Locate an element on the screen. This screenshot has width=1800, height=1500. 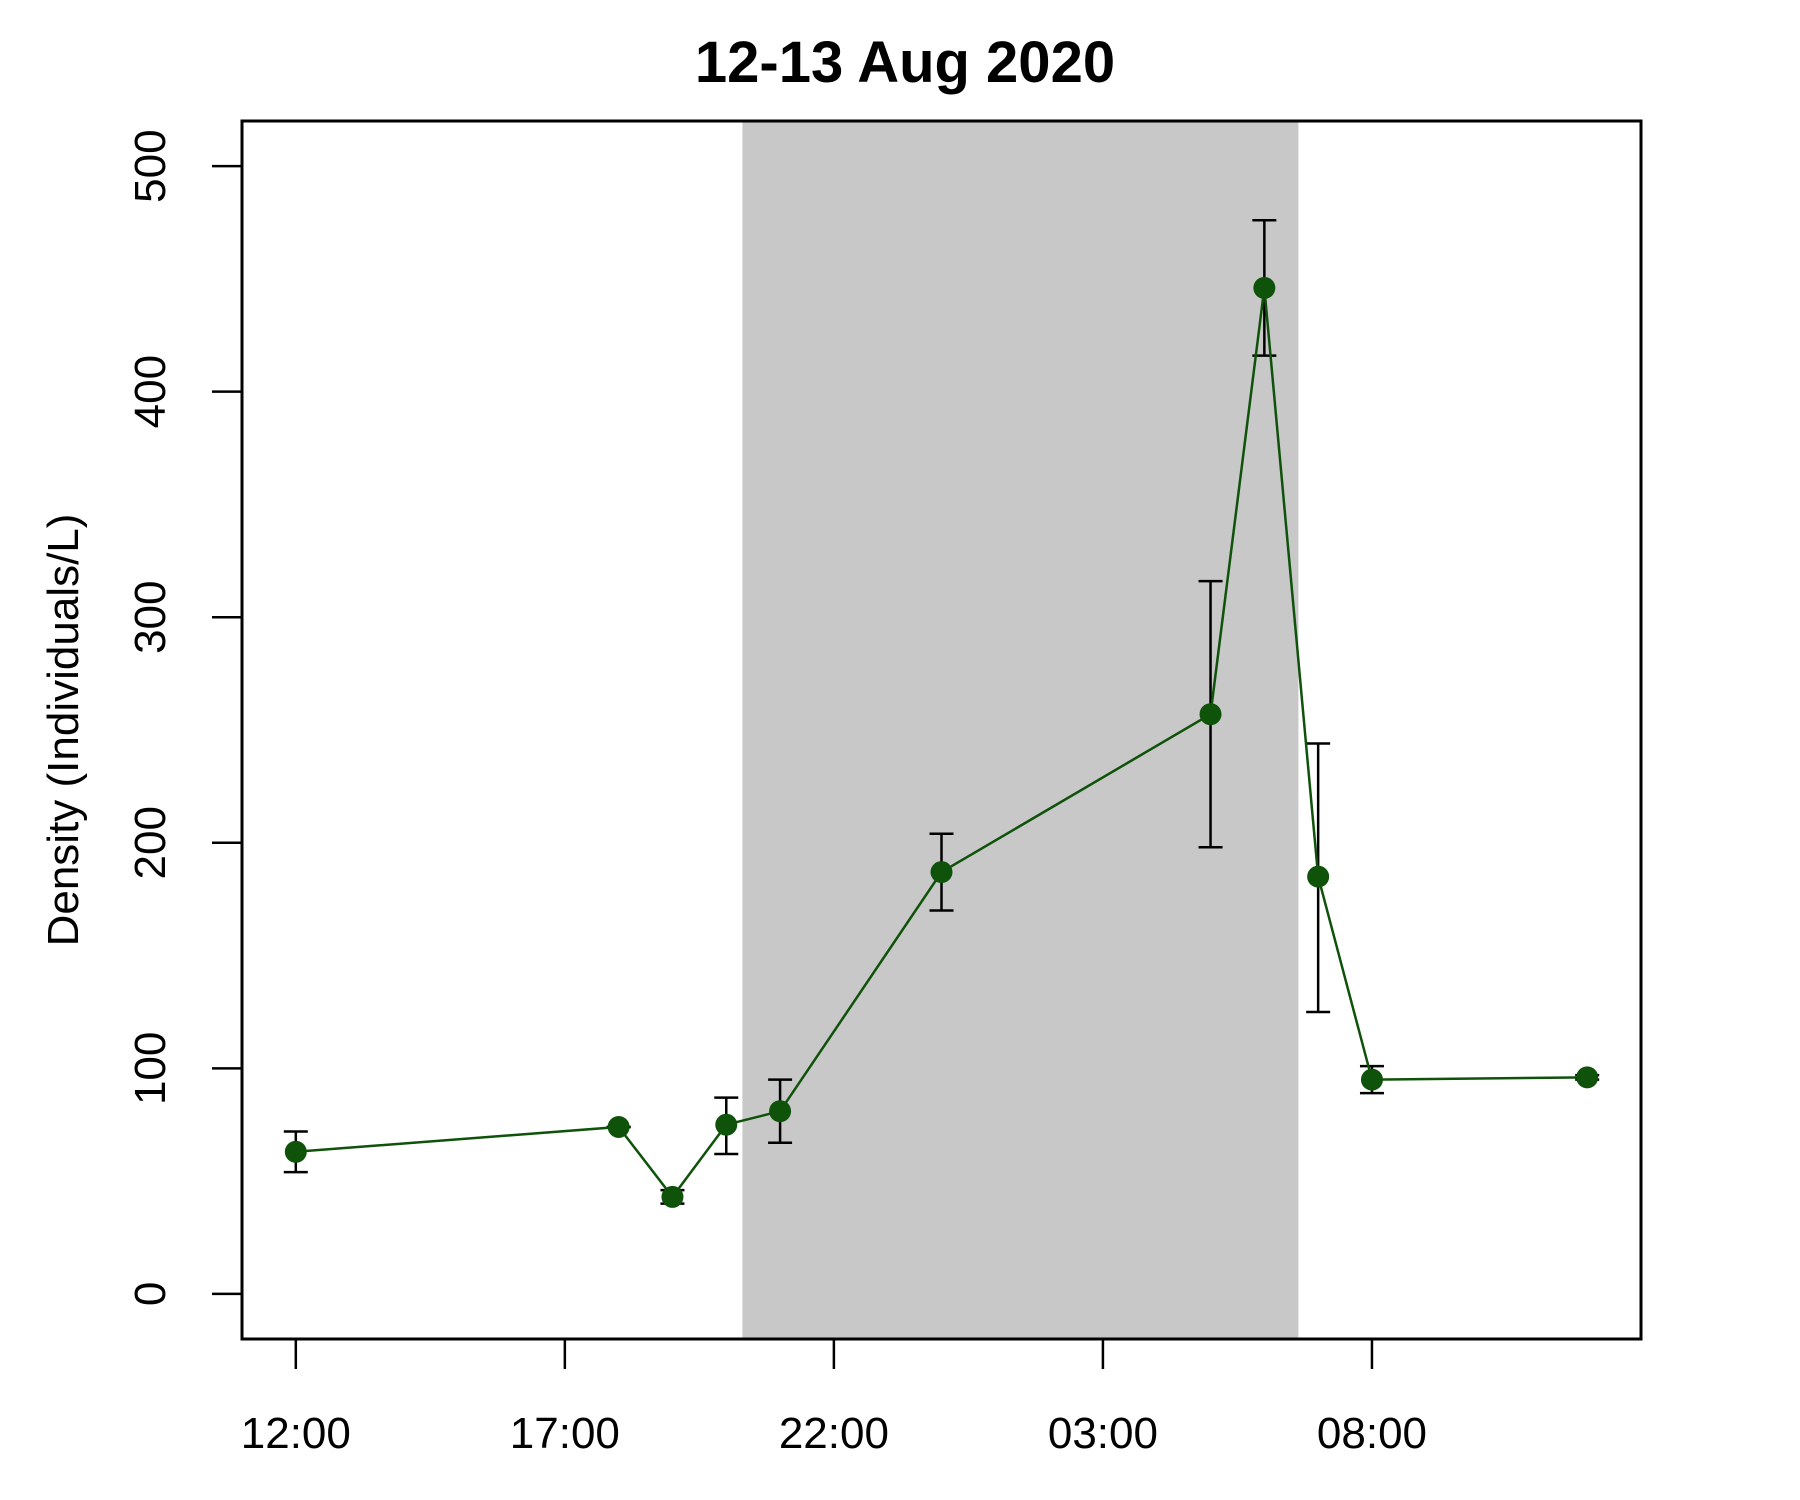
chart-title: 12-13 Aug 2020 is located at coordinates (905, 62).